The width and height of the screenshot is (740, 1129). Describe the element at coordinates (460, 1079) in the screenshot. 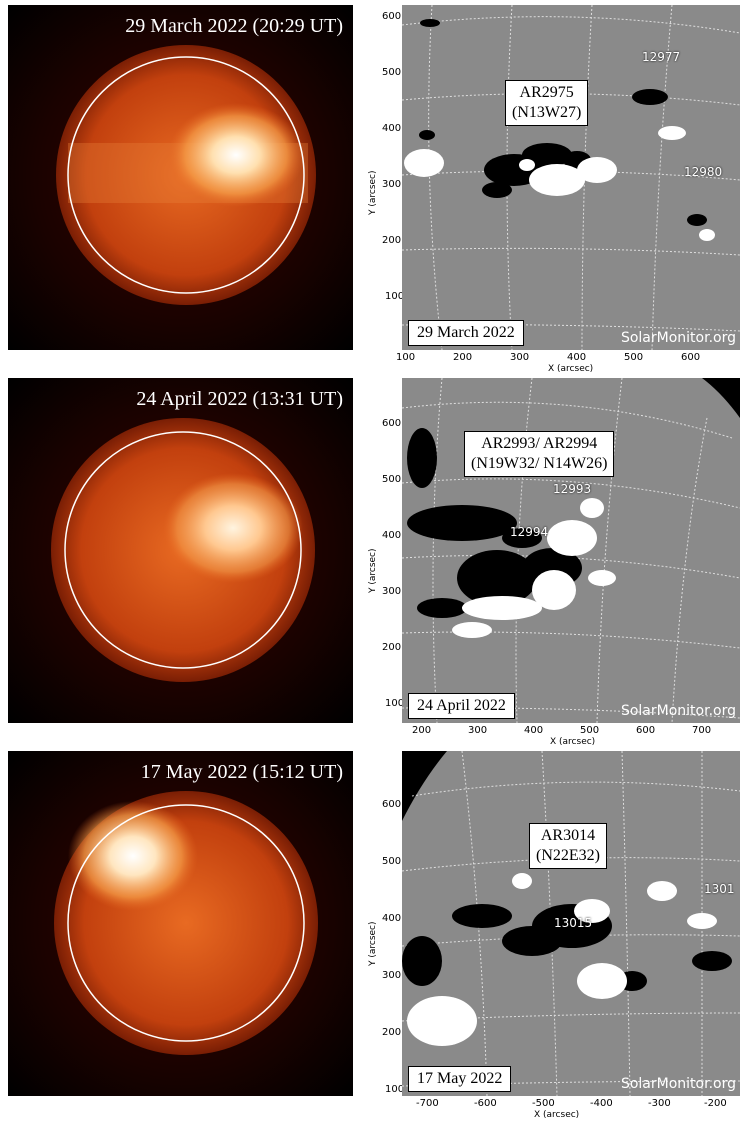

I see `magnetogram-date: 17 May 2022` at that location.